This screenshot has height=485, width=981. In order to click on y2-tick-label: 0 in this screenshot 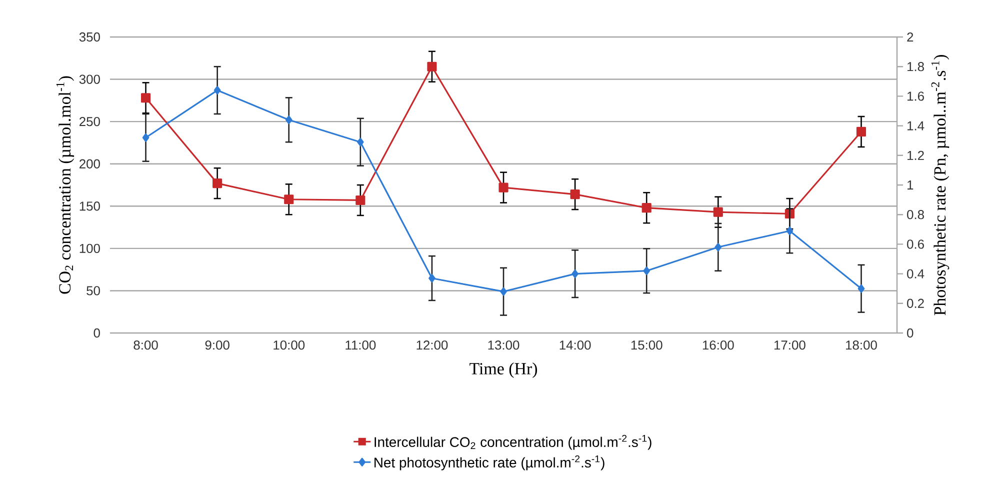, I will do `click(910, 333)`.